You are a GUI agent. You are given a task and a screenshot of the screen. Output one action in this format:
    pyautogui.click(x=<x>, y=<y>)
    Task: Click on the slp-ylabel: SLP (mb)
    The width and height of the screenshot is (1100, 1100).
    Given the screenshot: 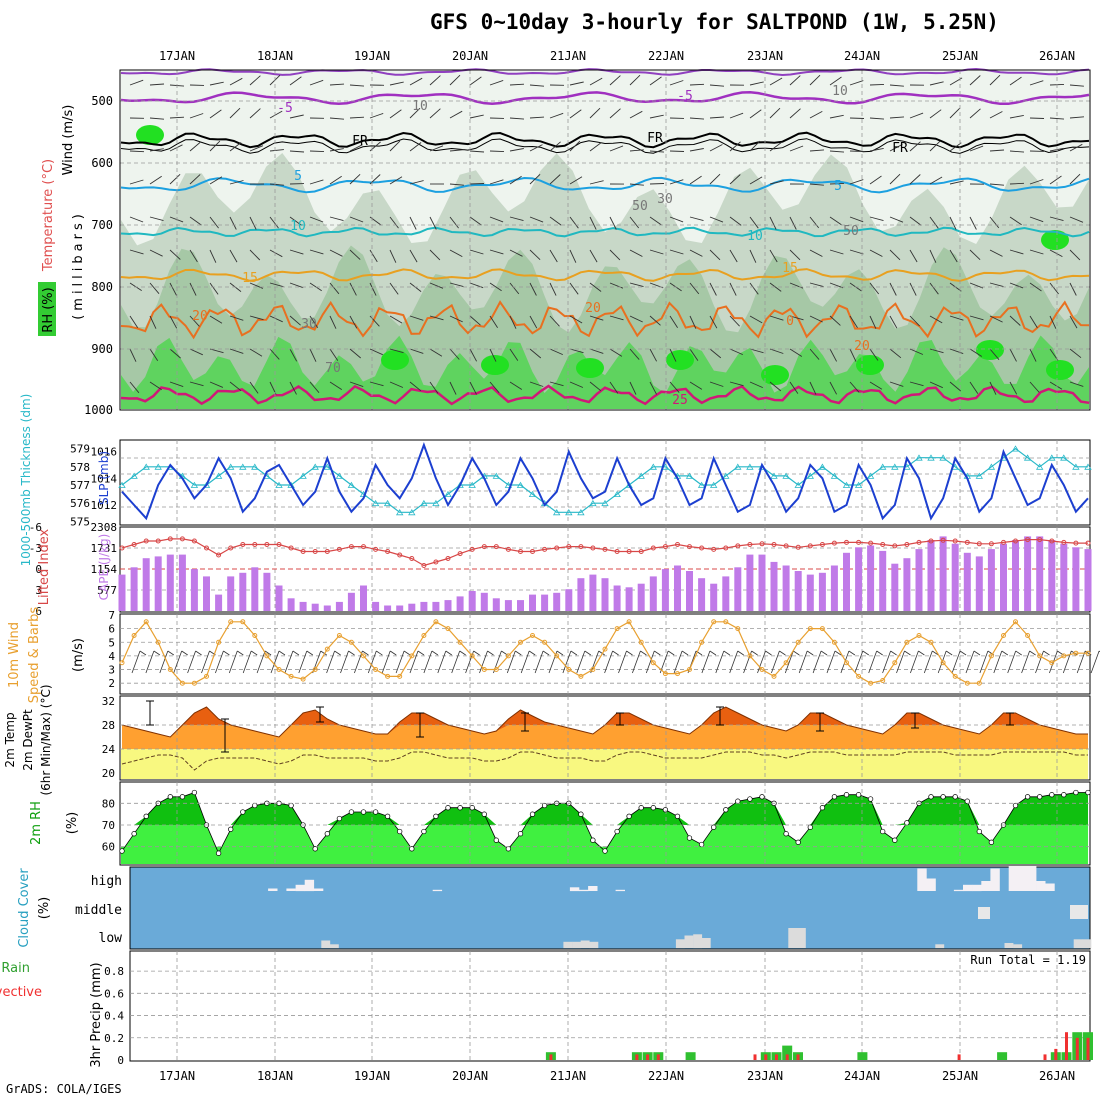 What is the action you would take?
    pyautogui.click(x=104, y=478)
    